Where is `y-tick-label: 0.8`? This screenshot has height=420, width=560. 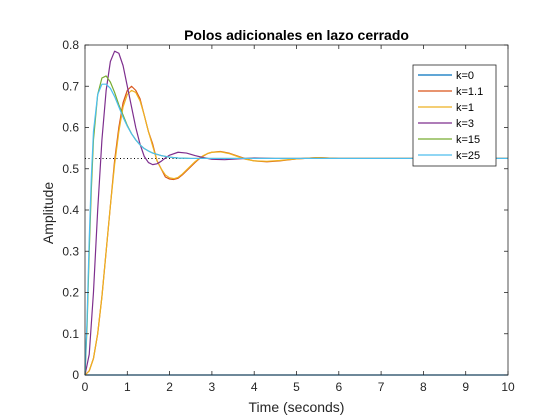 y-tick-label: 0.8 is located at coordinates (70, 45).